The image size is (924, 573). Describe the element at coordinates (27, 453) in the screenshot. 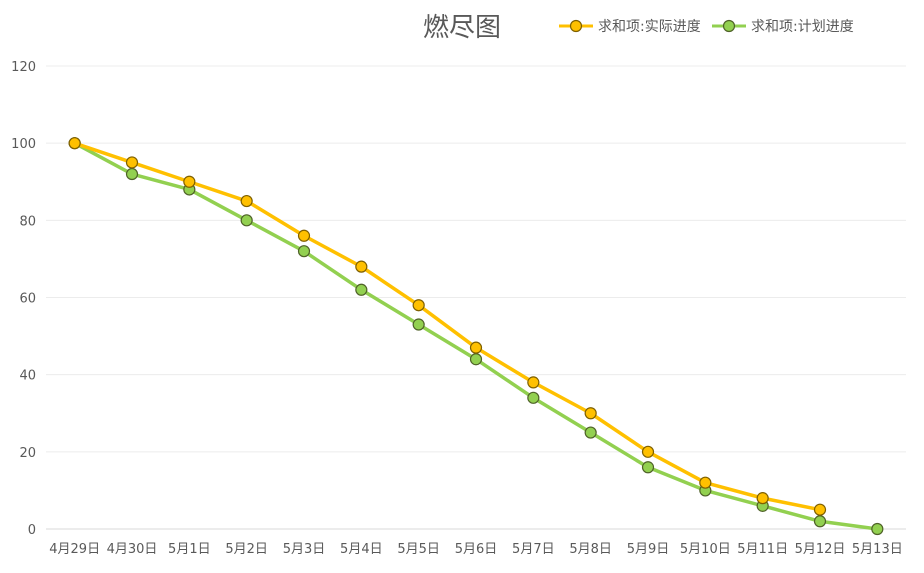

I see `y-tick-label: 20` at that location.